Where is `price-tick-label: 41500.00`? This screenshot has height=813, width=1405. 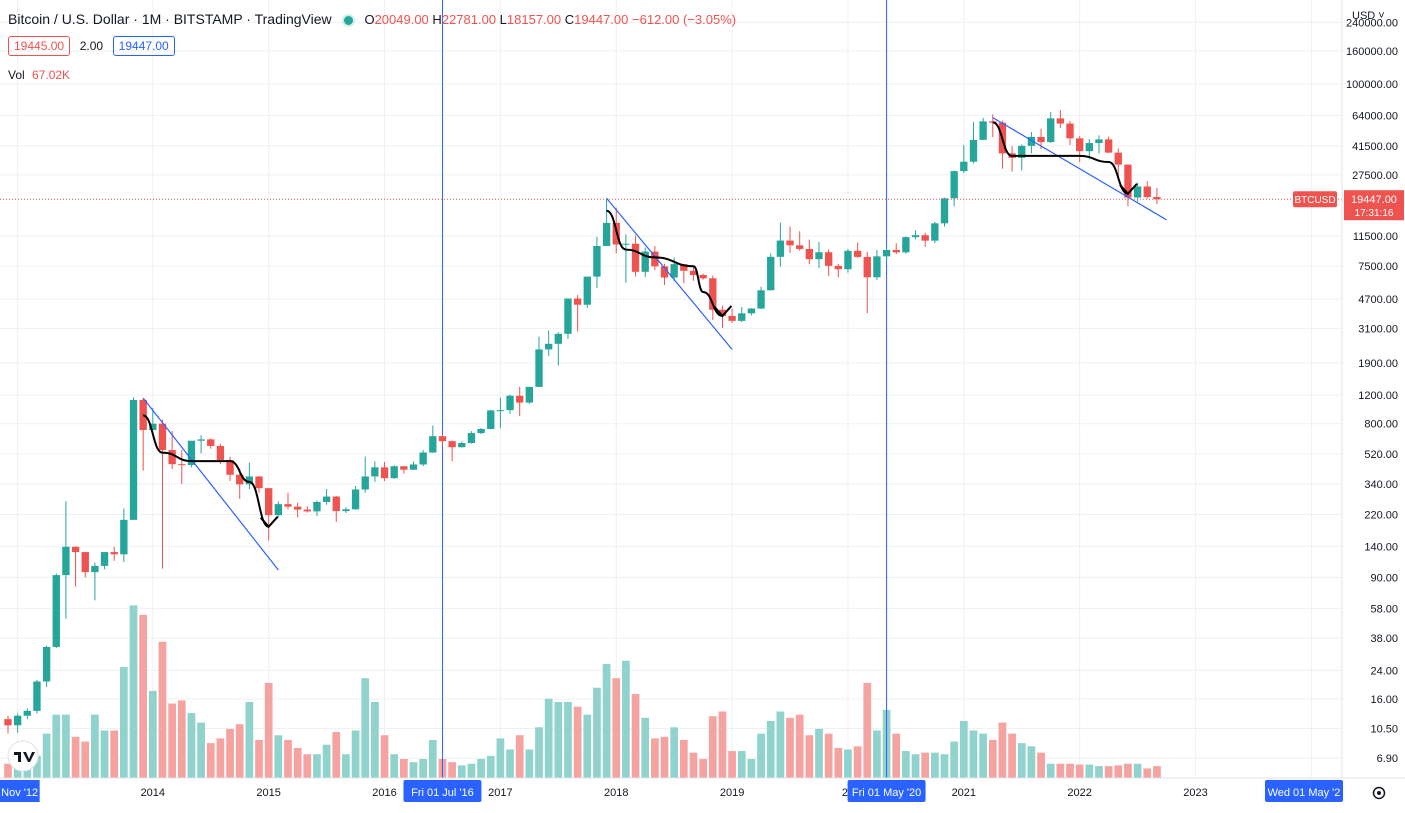
price-tick-label: 41500.00 is located at coordinates (1375, 147).